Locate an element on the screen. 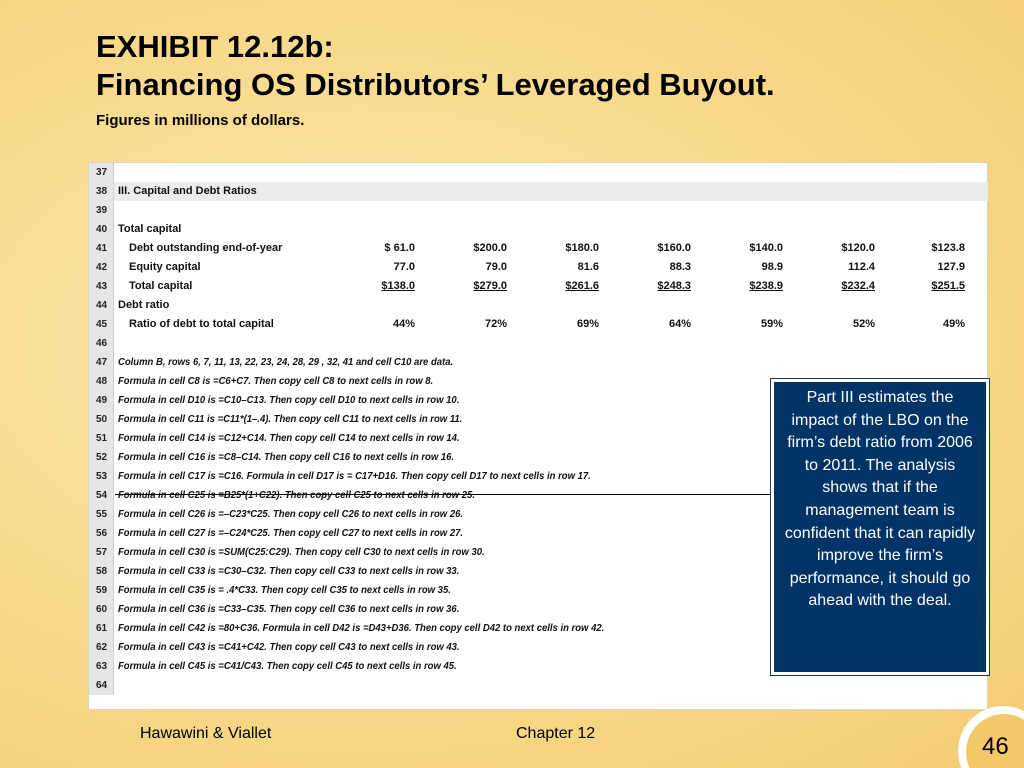 The image size is (1024, 768). value-cell: 77.0 is located at coordinates (404, 267).